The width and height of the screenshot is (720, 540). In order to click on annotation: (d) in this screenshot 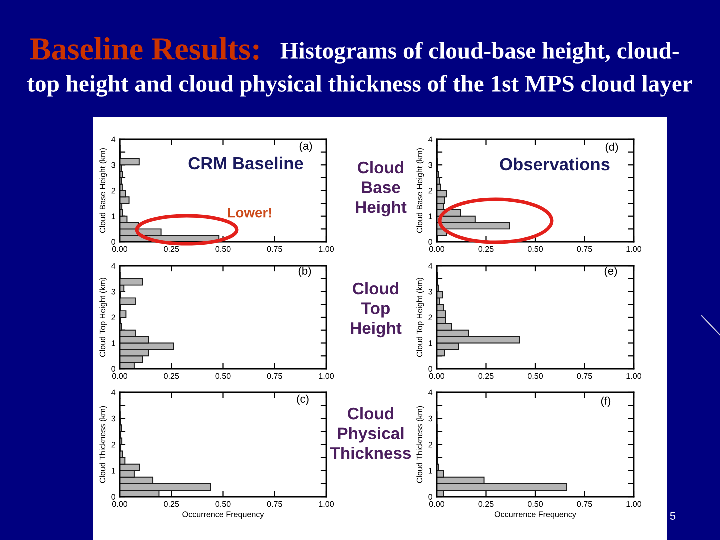, I will do `click(612, 148)`.